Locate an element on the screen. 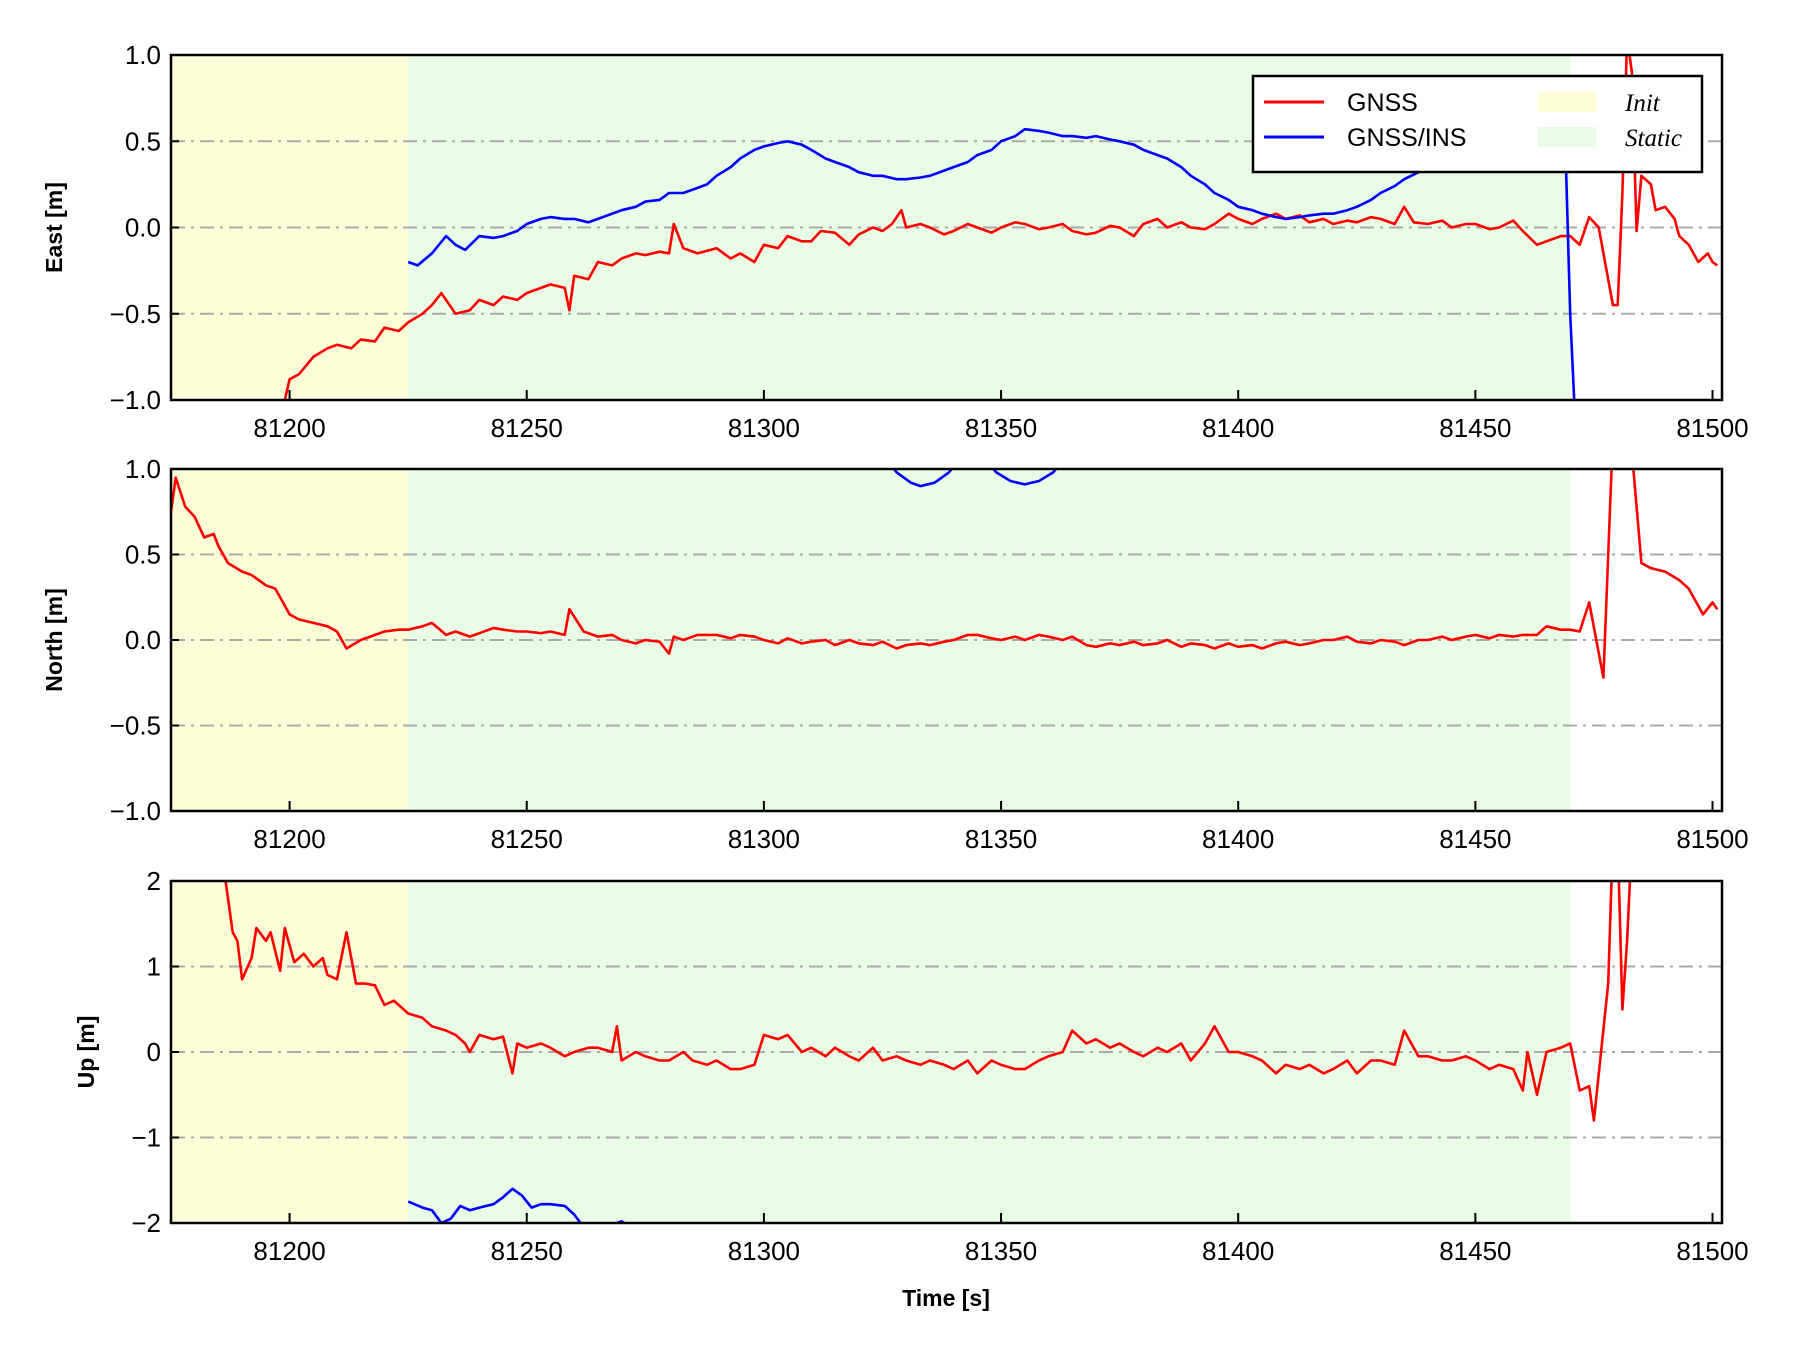 The height and width of the screenshot is (1350, 1800). y-tick-label: 0 is located at coordinates (154, 1052).